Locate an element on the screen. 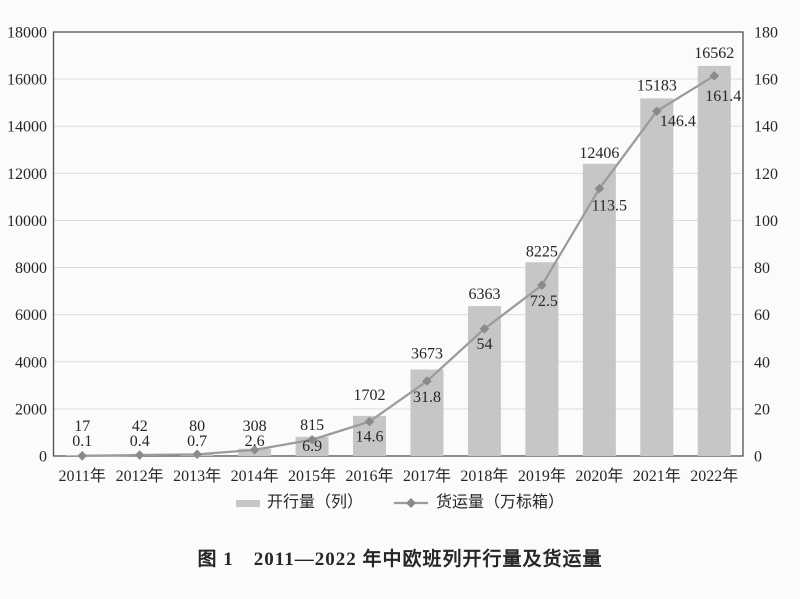 The height and width of the screenshot is (599, 800). line-value-label: 0.1 is located at coordinates (82, 441).